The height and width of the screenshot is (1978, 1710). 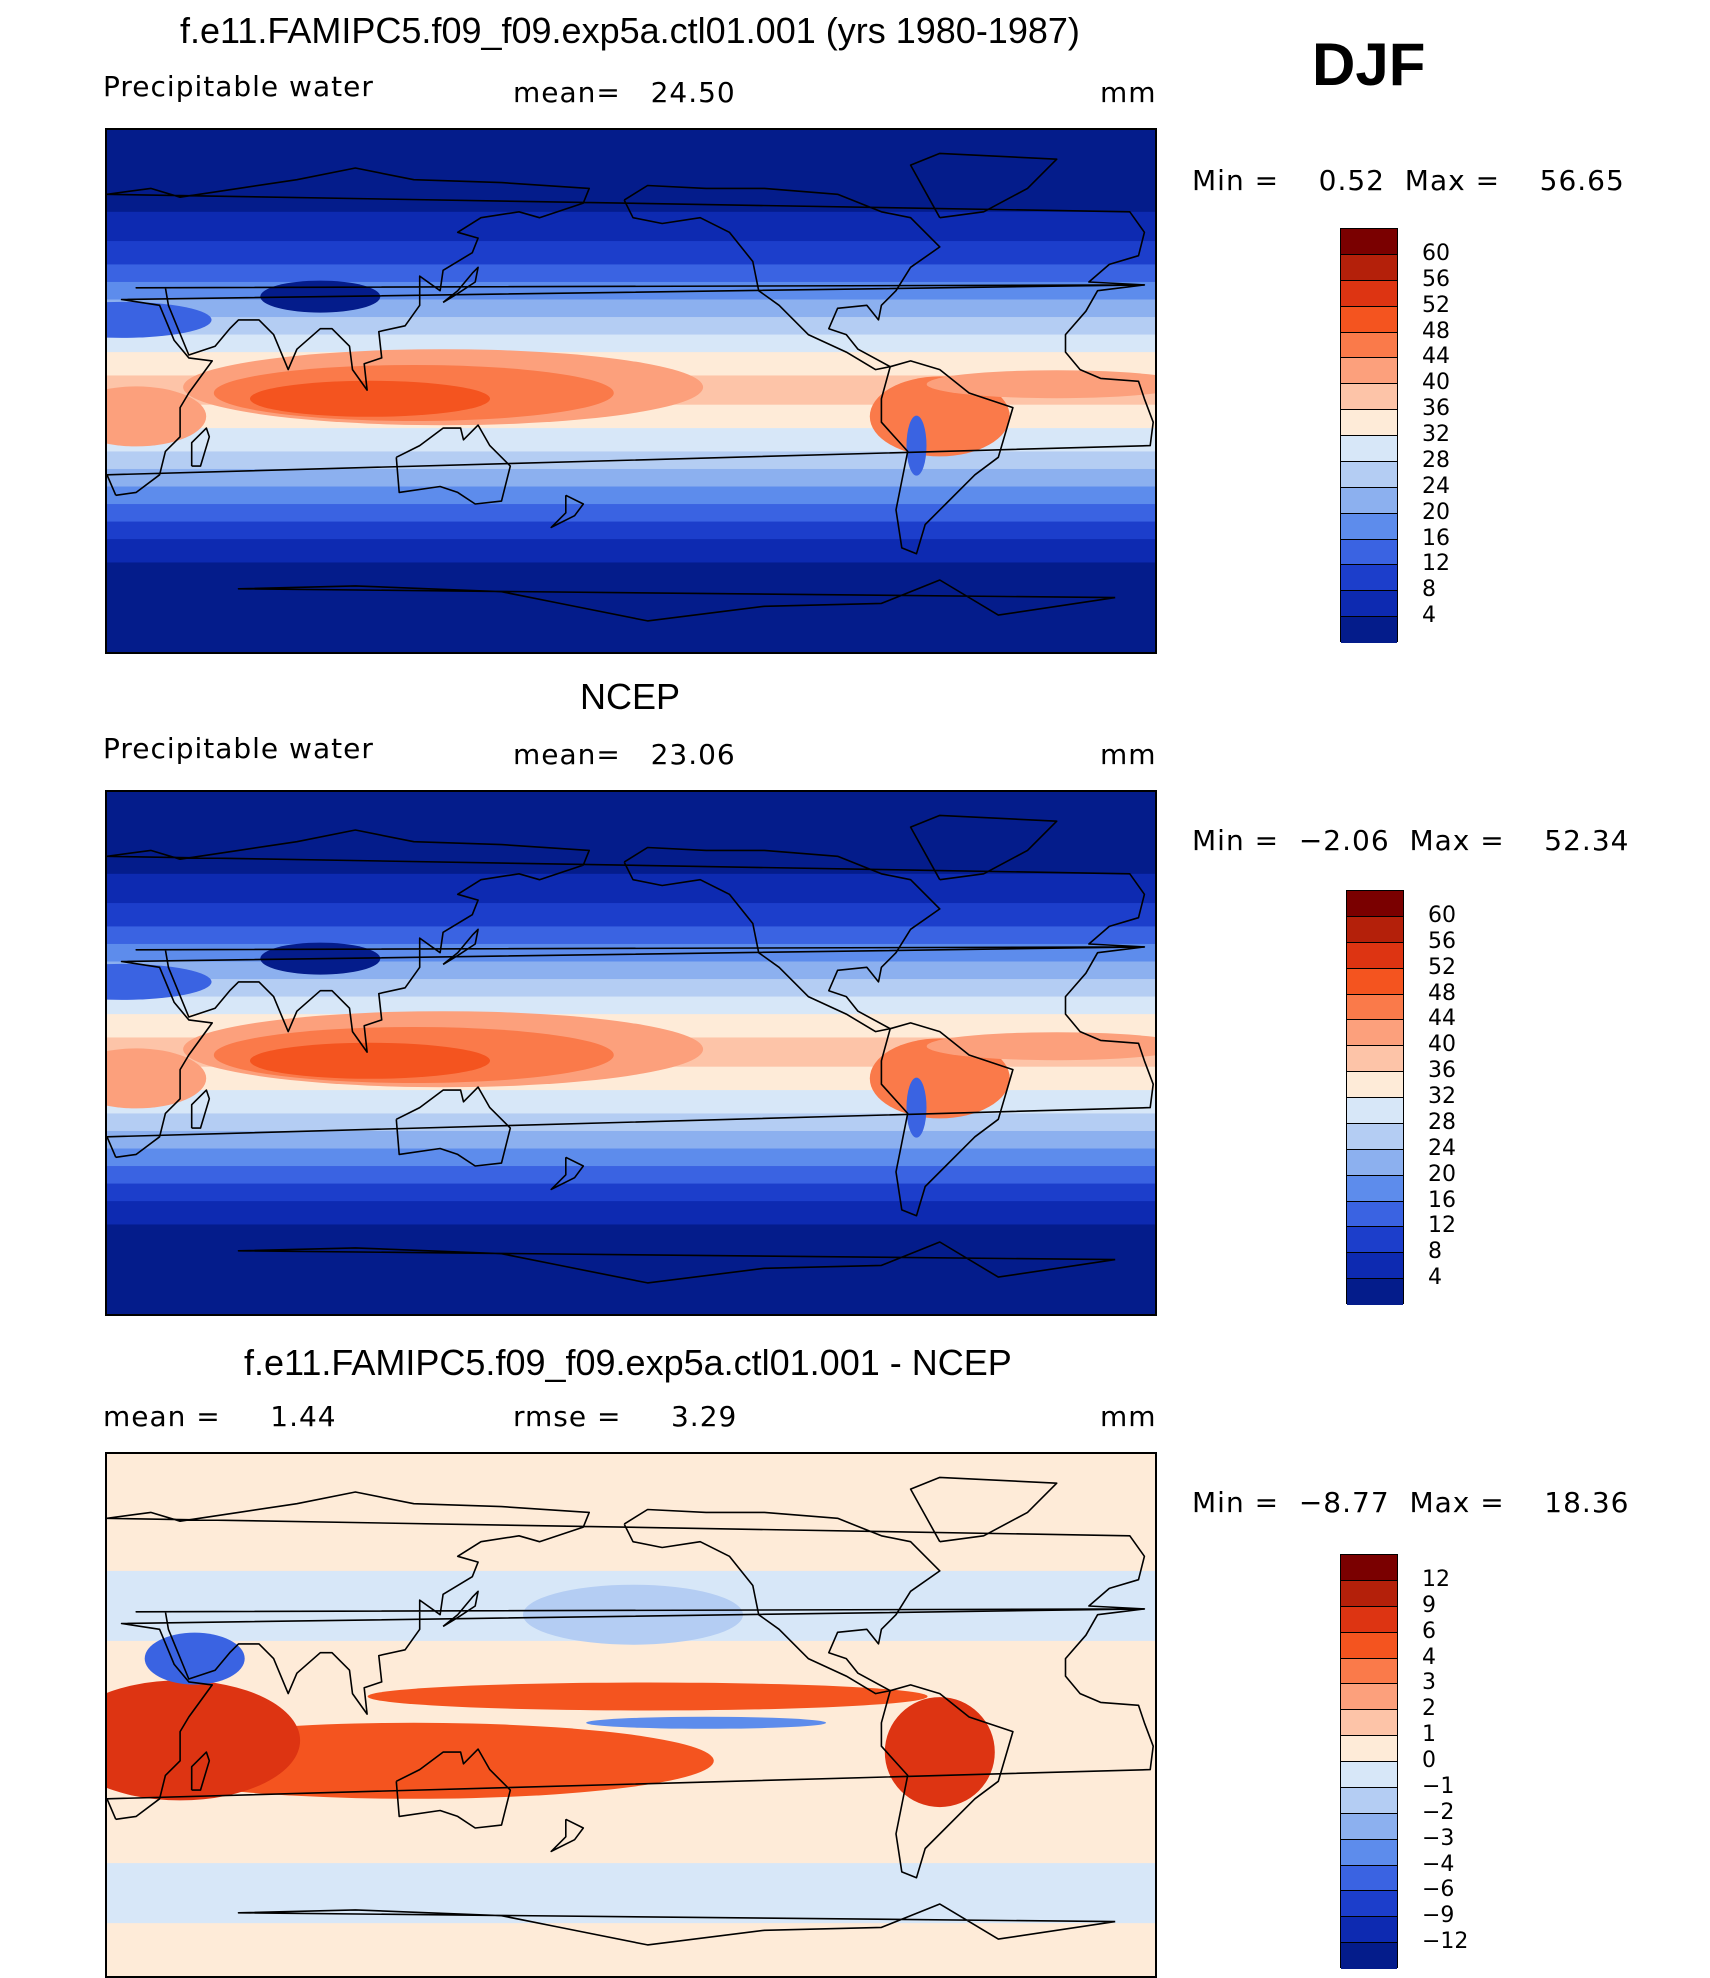 I want to click on colorbar-tick-label: 48, so click(x=1442, y=993).